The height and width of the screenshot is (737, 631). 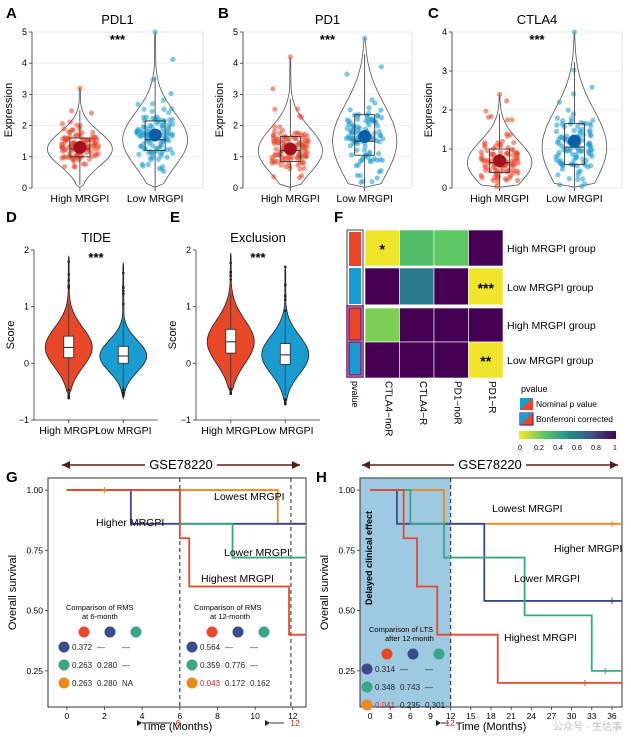 What do you see at coordinates (173, 335) in the screenshot?
I see `y-axis-label: Score` at bounding box center [173, 335].